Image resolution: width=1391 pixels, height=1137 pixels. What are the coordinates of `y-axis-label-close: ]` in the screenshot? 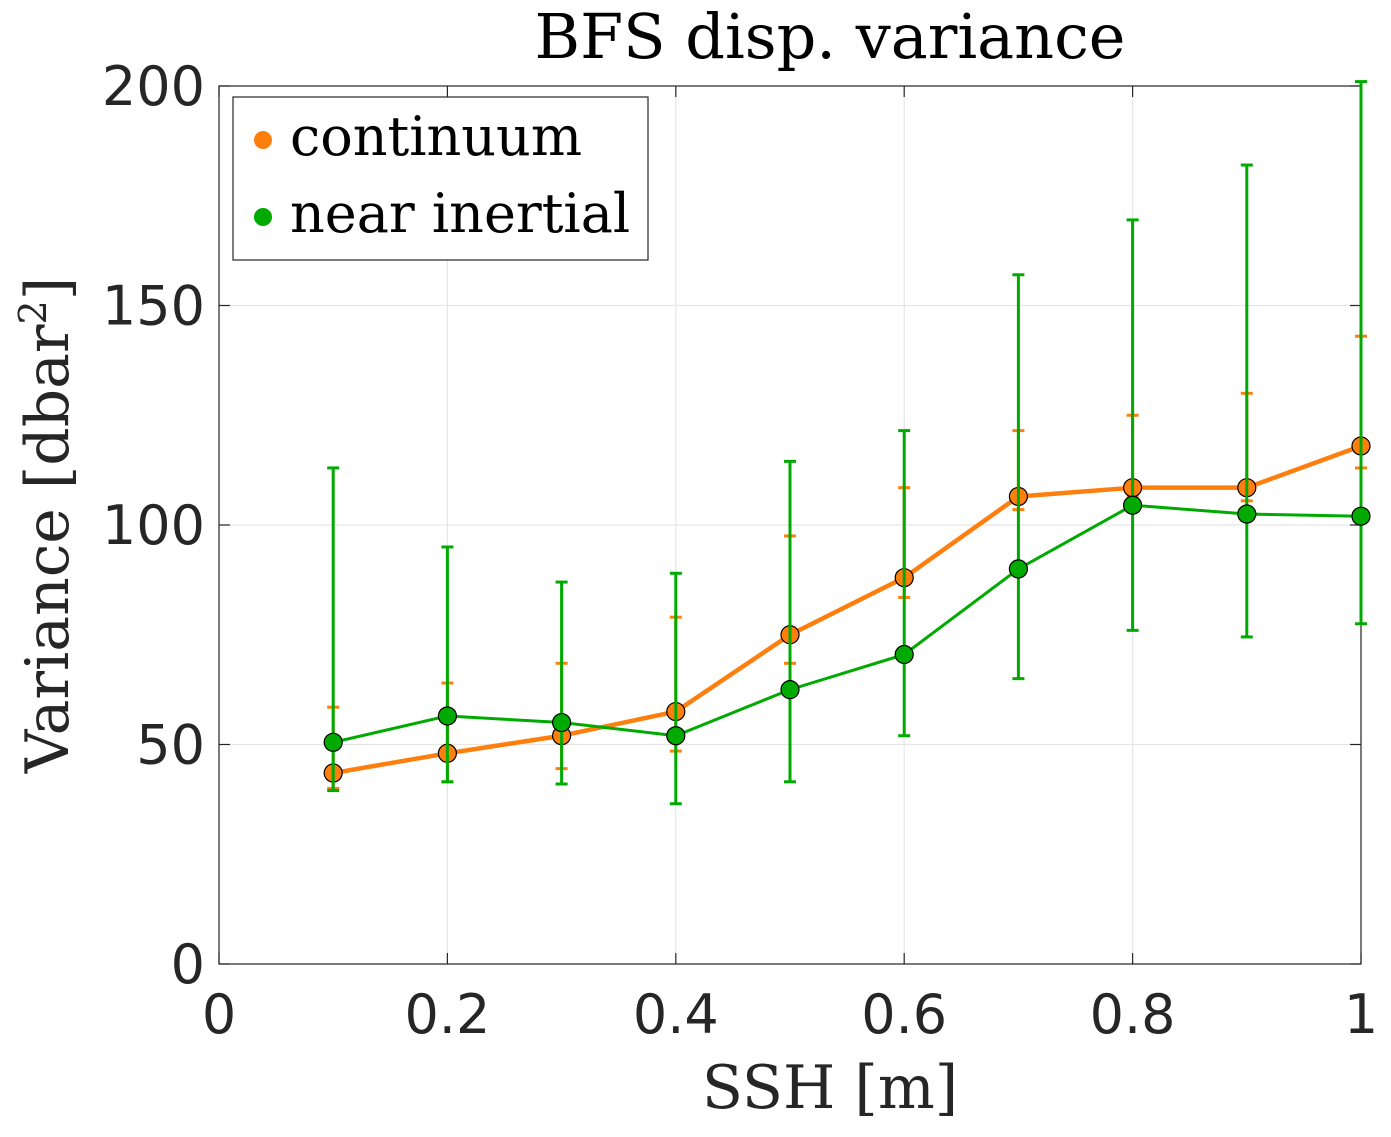 It's located at (48, 288).